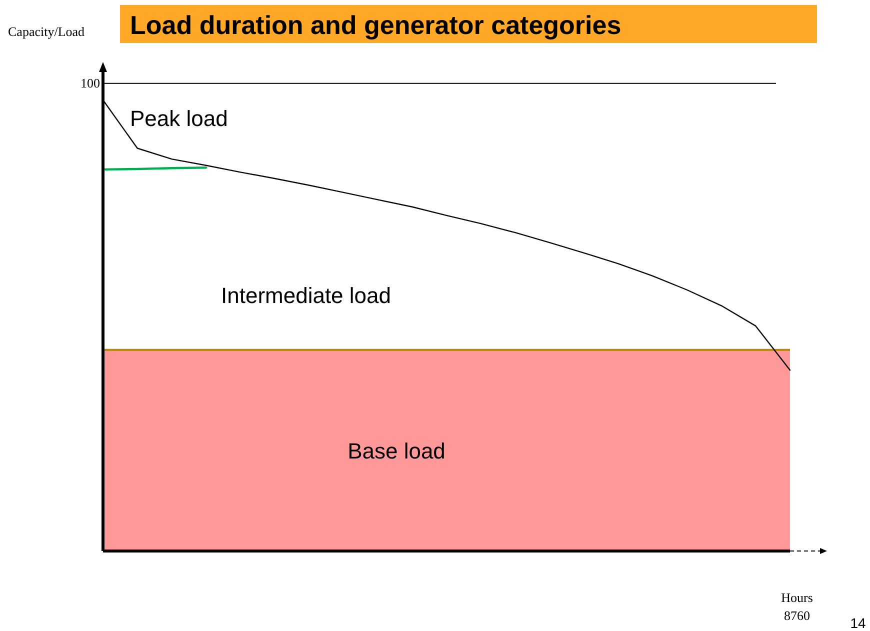 The height and width of the screenshot is (631, 870). What do you see at coordinates (306, 295) in the screenshot?
I see `annotation: Intermediate load` at bounding box center [306, 295].